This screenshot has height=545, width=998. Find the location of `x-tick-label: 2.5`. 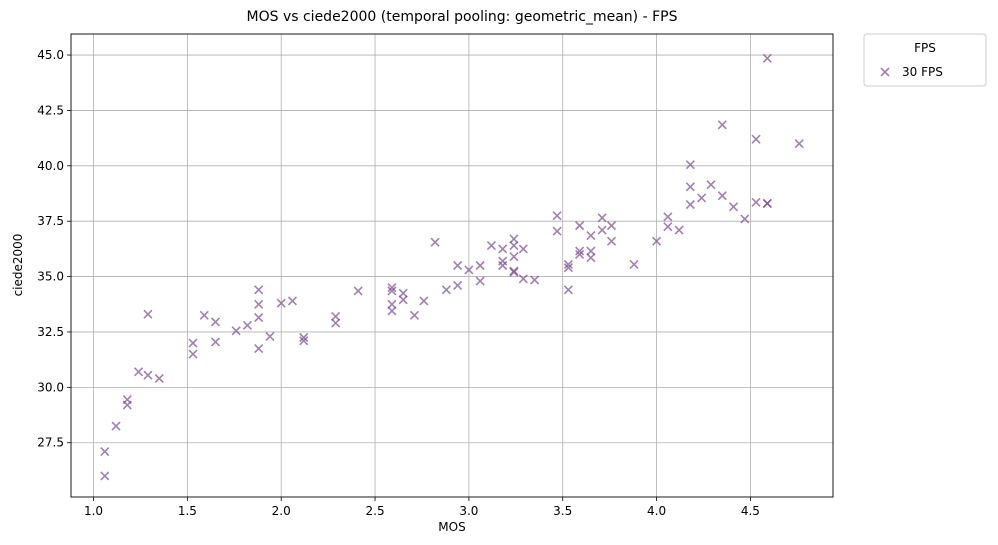

x-tick-label: 2.5 is located at coordinates (375, 511).